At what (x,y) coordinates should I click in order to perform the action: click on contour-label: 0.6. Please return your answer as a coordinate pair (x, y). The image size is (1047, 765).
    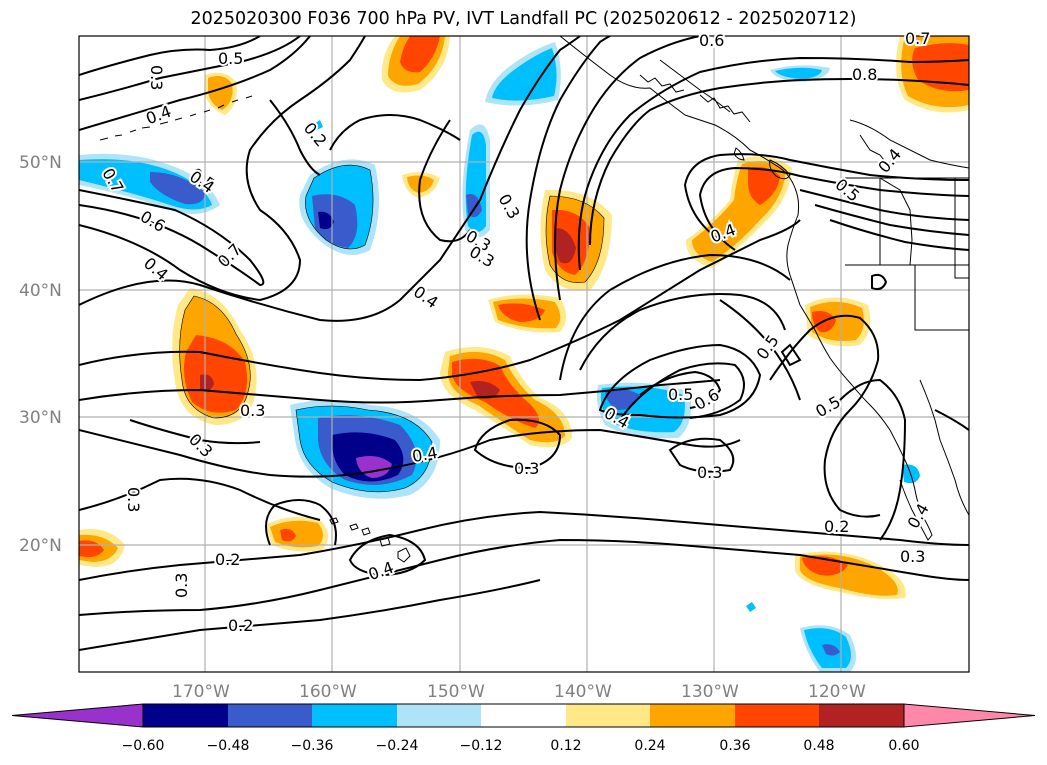
    Looking at the image, I should click on (711, 40).